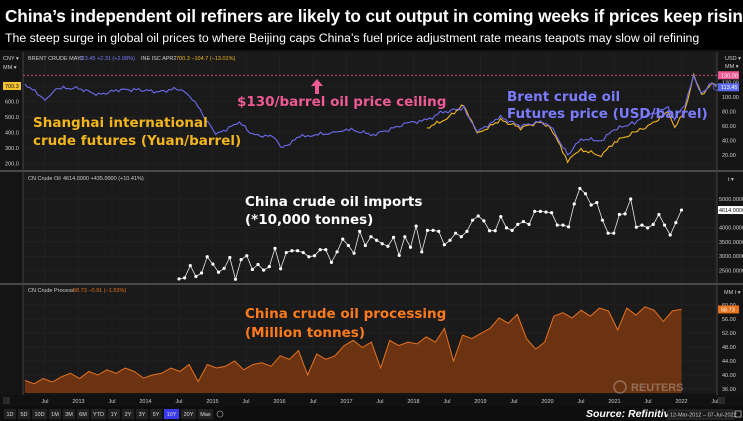  I want to click on right-tick-label: 3500.0000, so click(731, 243).